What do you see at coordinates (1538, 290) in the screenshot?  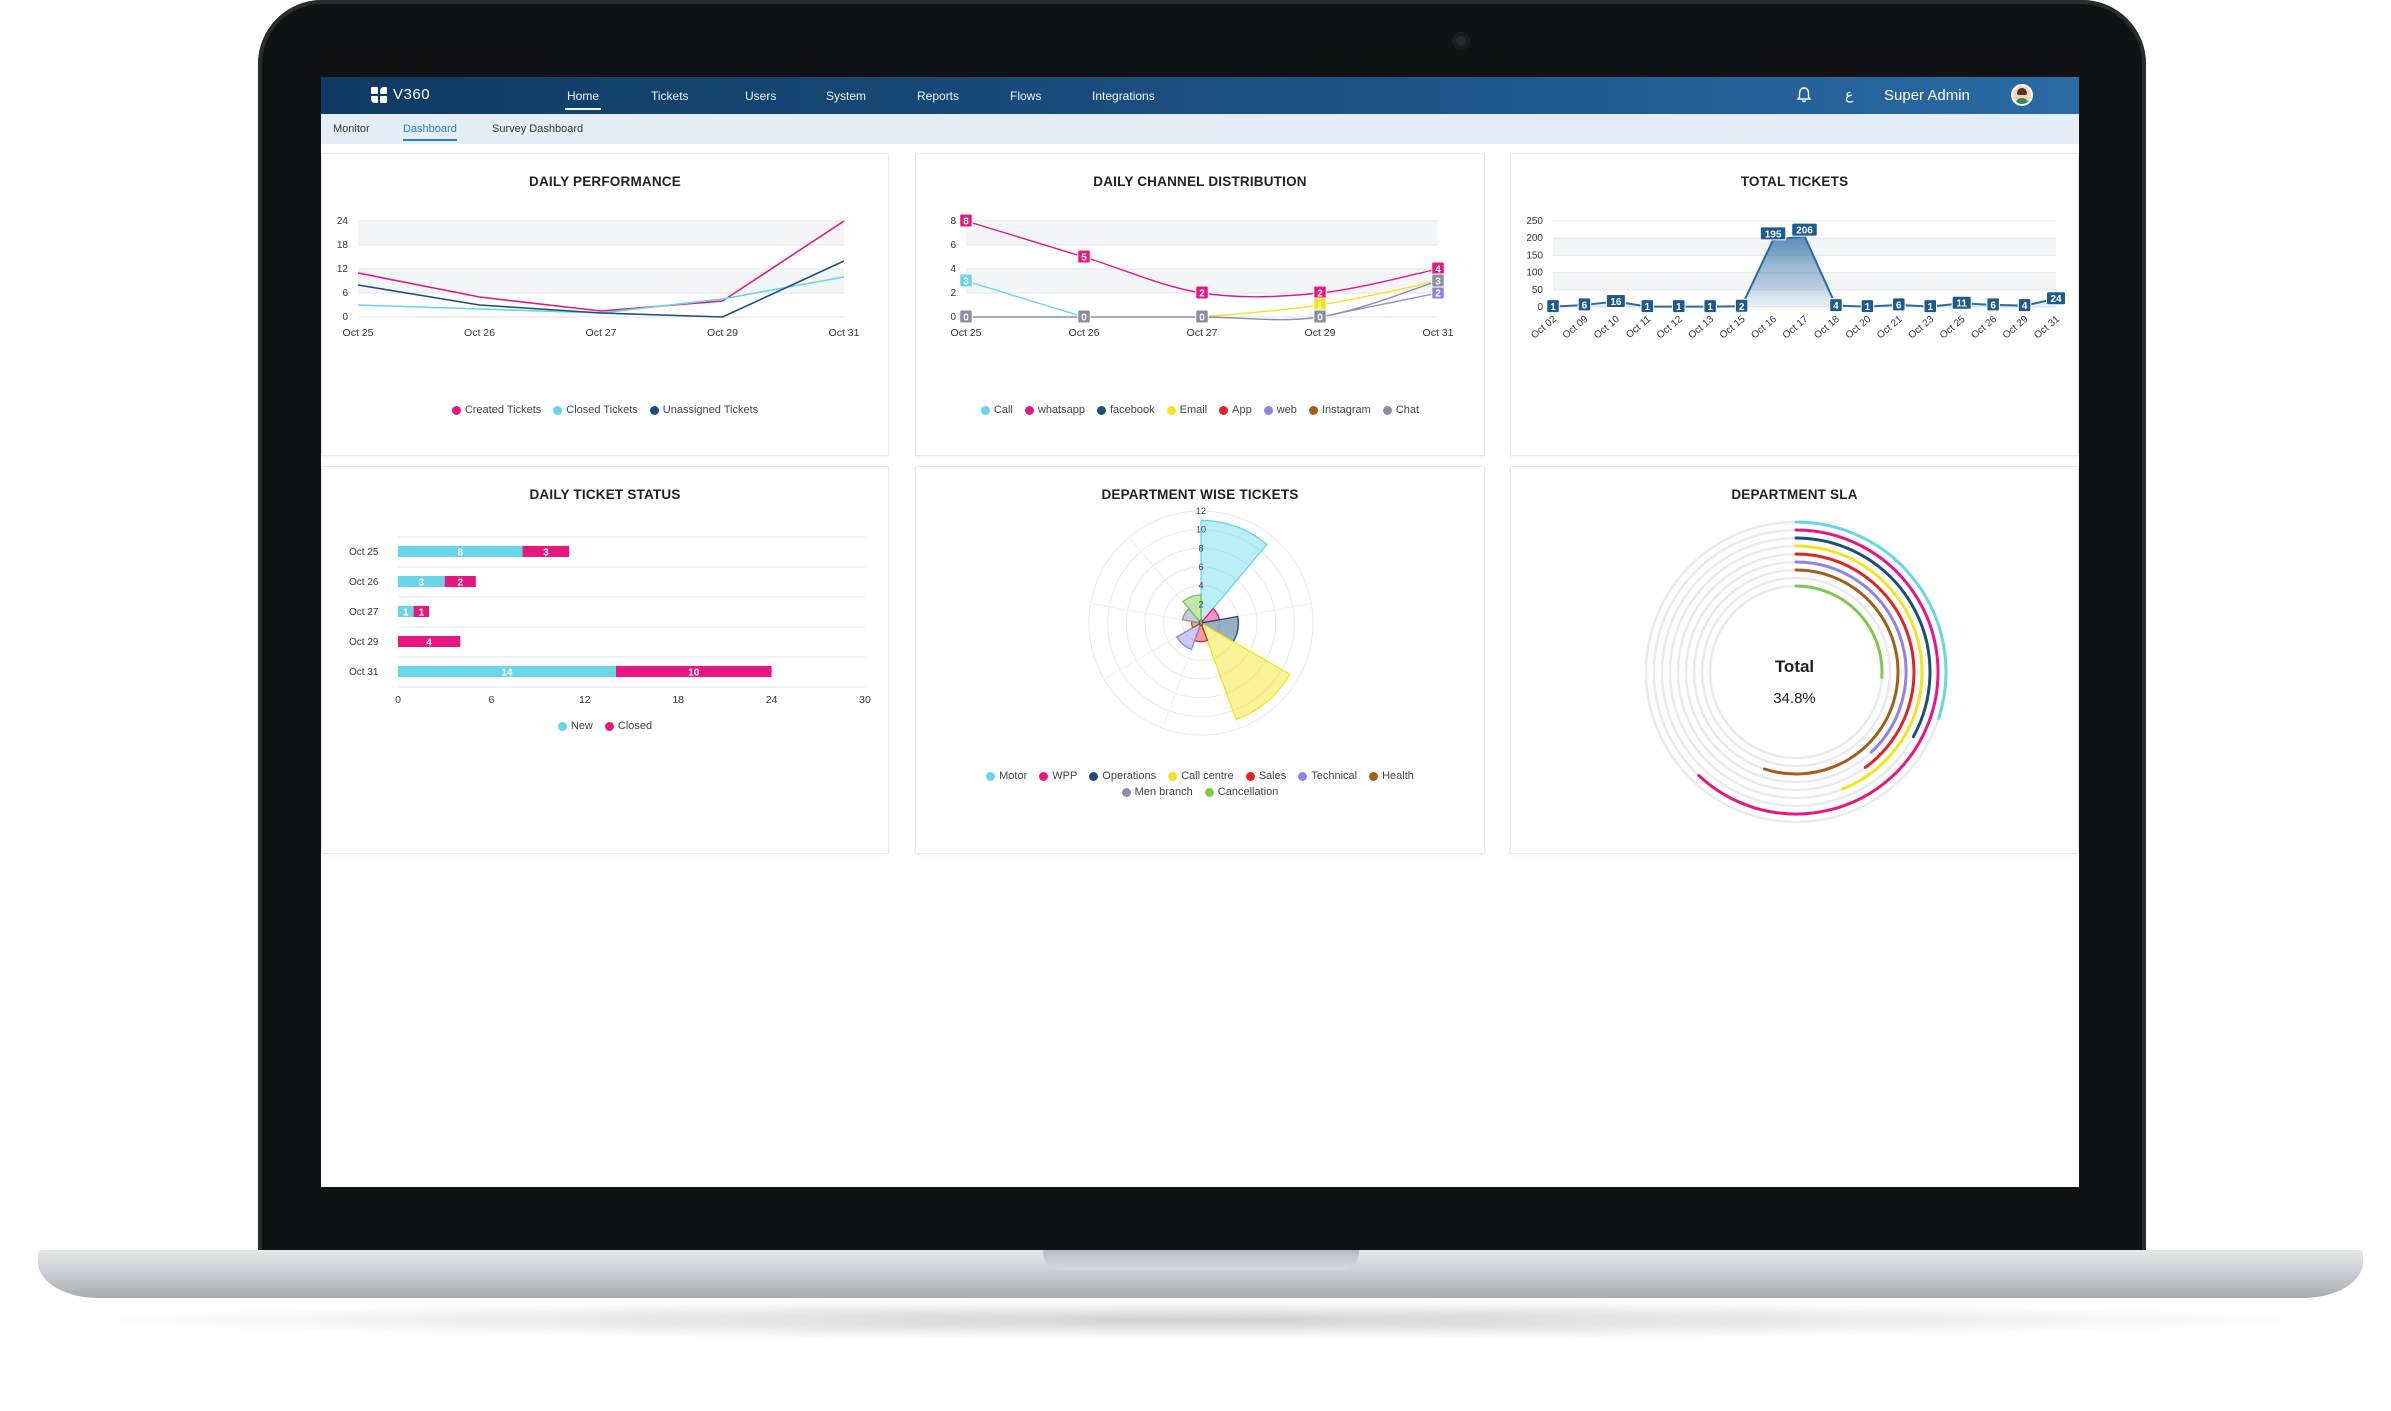 I see `total-ytick: 50` at bounding box center [1538, 290].